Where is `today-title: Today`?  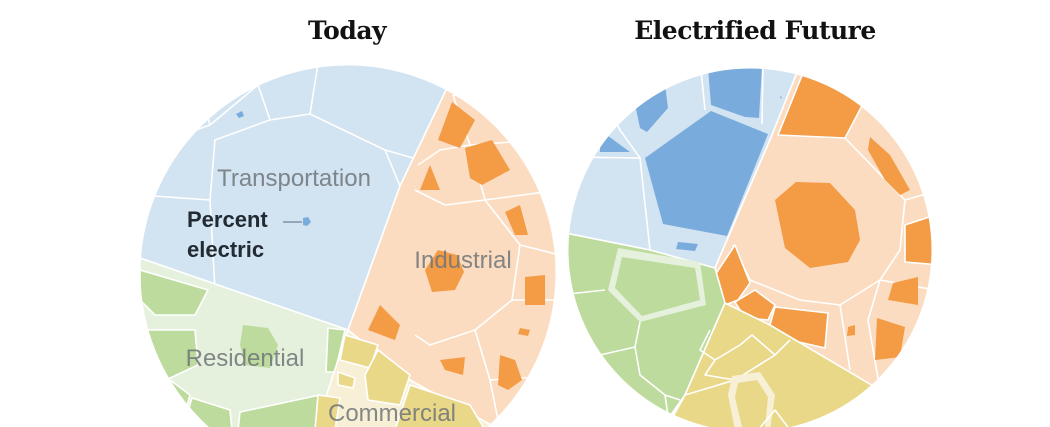 today-title: Today is located at coordinates (347, 30).